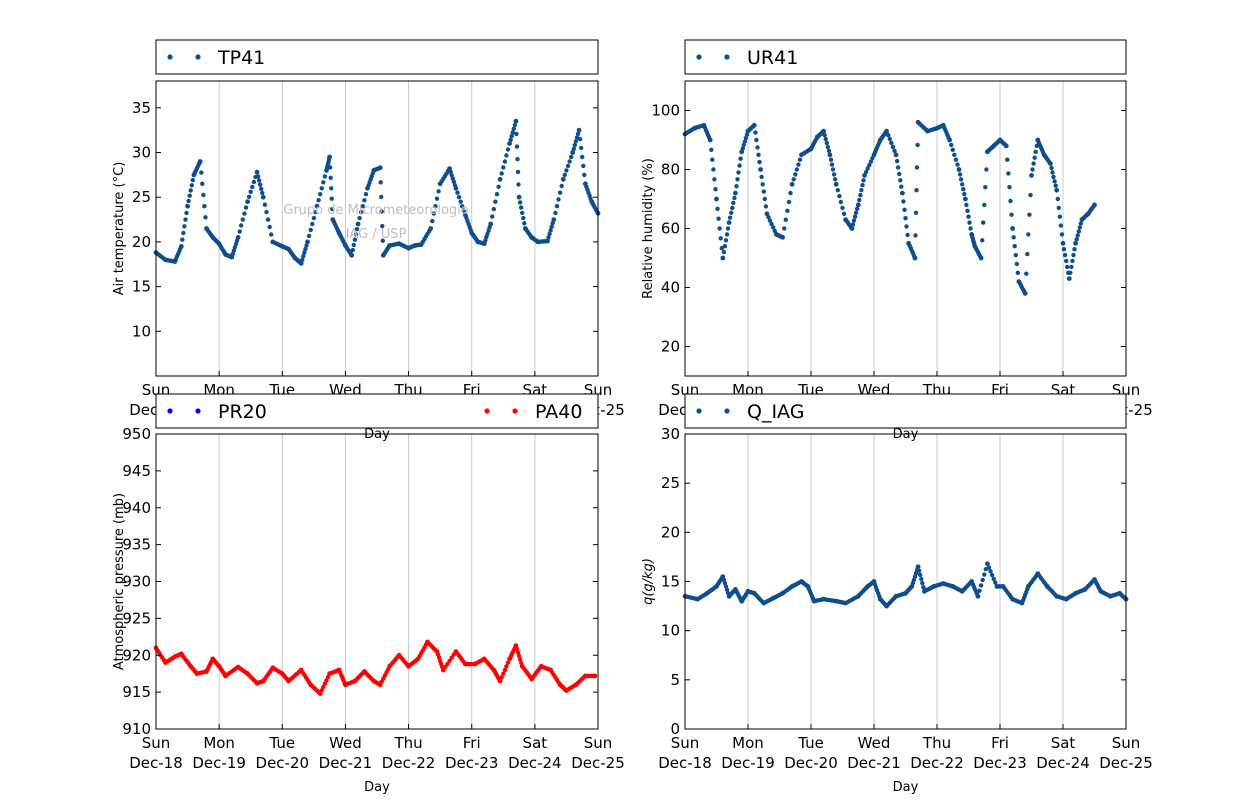 This screenshot has width=1250, height=810. I want to click on x-tick-label-date: Dec-19, so click(219, 763).